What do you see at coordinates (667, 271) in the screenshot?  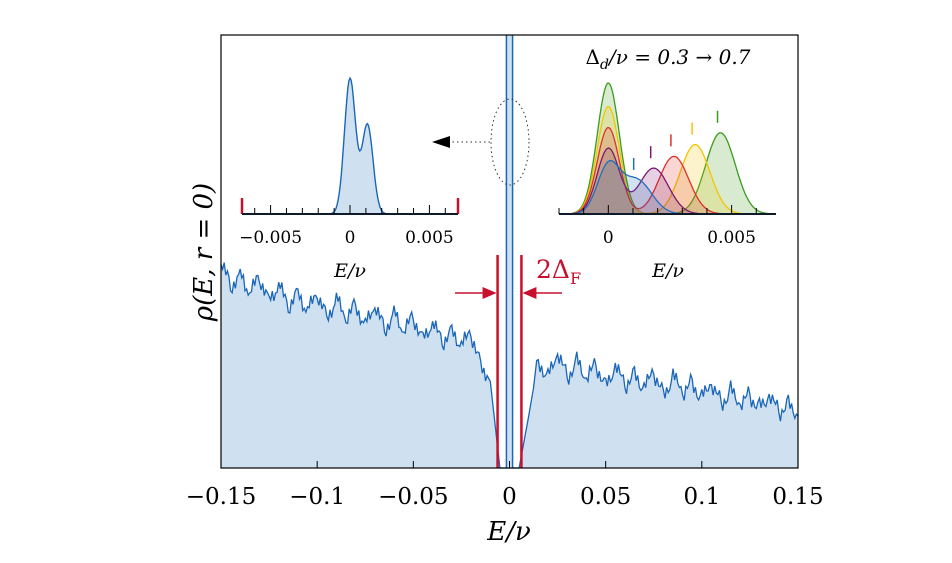 I see `right-inset-x-label: E/ν` at bounding box center [667, 271].